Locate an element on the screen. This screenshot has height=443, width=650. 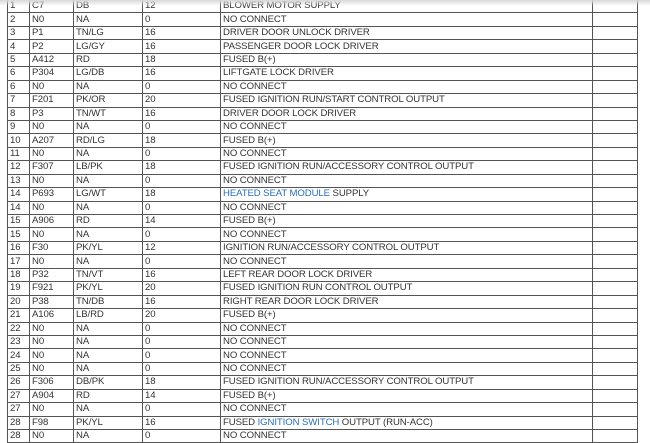
function-text: LEFT REAR DOOR LOCK DRIVER is located at coordinates (298, 274).